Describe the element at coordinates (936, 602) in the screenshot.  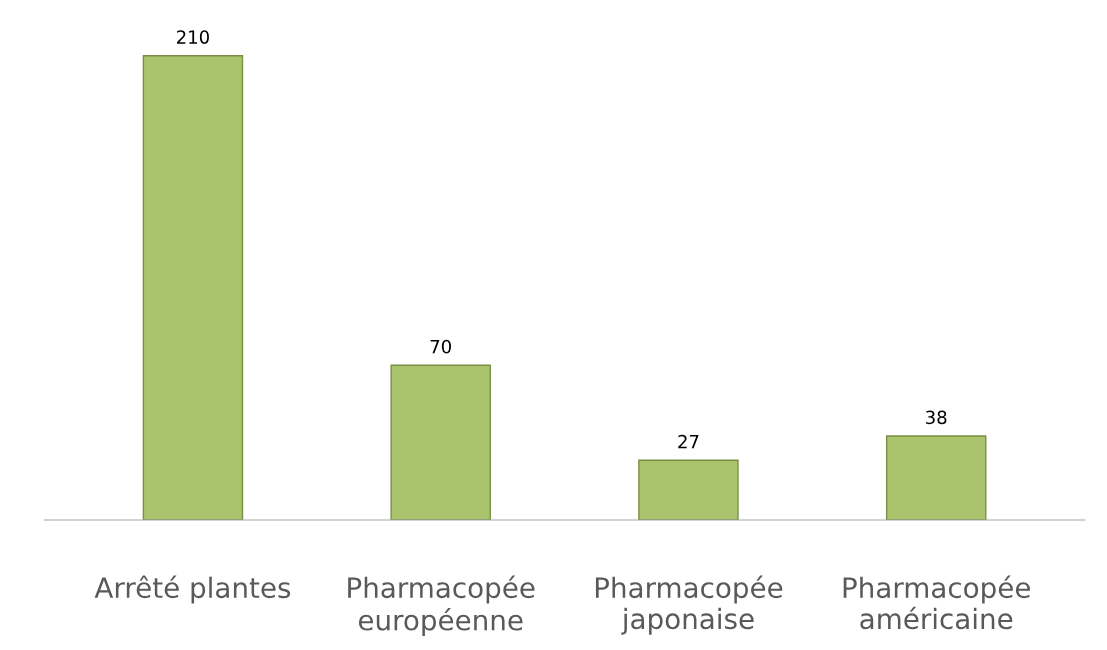
I see `x-tick-label: Pharmacopée américaine` at that location.